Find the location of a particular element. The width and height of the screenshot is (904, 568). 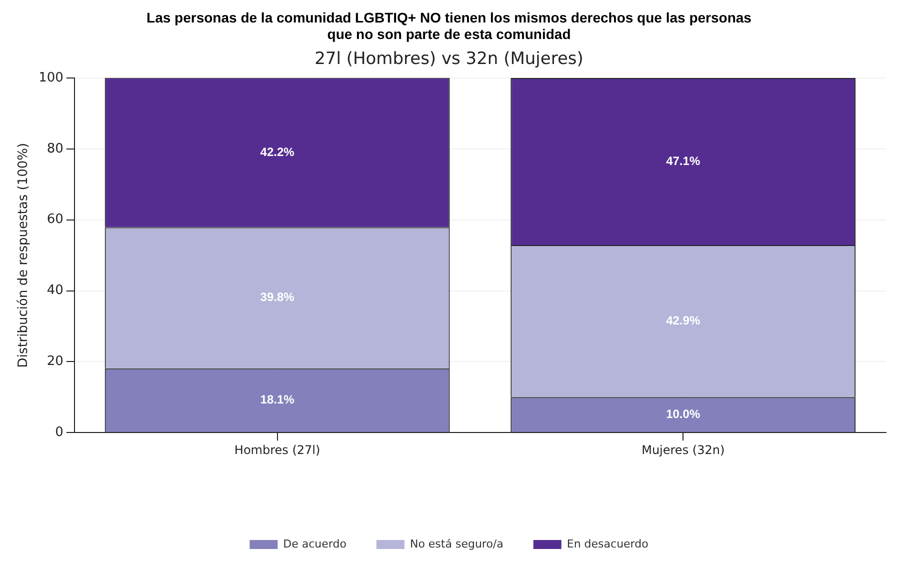

chart-title: Las personas de la comunidad LGBTIQ+ NO tienen los mismos derechos que las personas que no son parte de esta comunidad is located at coordinates (449, 25).